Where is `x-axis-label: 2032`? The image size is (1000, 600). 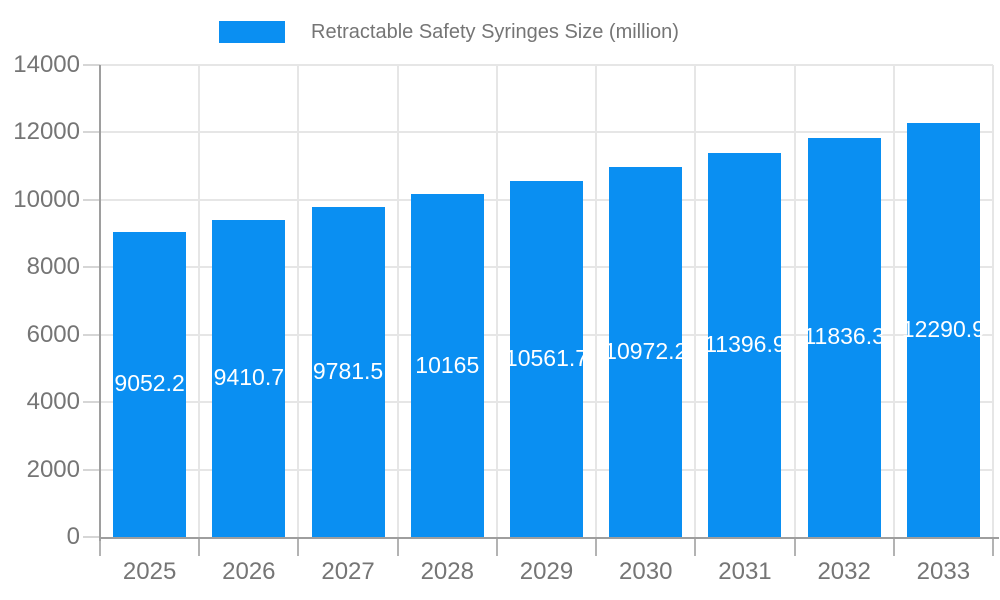 x-axis-label: 2032 is located at coordinates (844, 571).